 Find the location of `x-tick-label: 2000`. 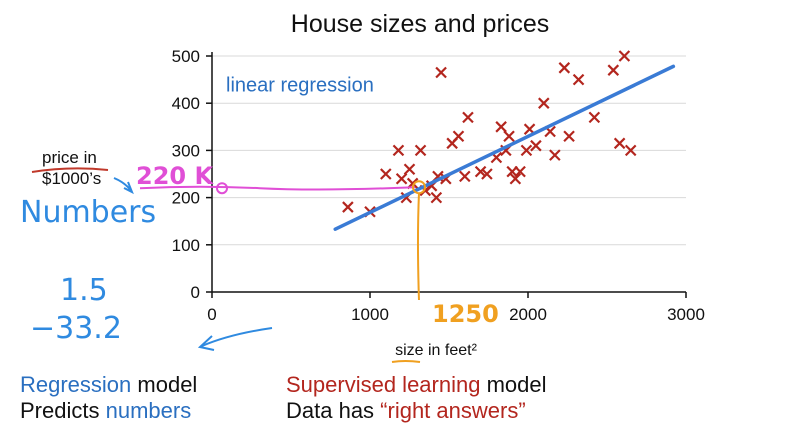

x-tick-label: 2000 is located at coordinates (528, 314).